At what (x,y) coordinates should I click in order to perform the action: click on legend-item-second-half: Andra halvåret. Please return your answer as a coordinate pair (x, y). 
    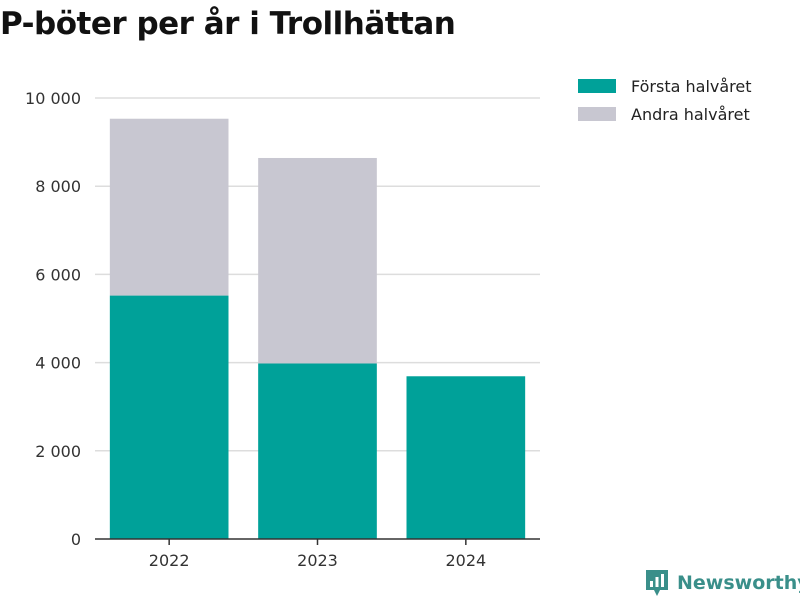
    Looking at the image, I should click on (665, 114).